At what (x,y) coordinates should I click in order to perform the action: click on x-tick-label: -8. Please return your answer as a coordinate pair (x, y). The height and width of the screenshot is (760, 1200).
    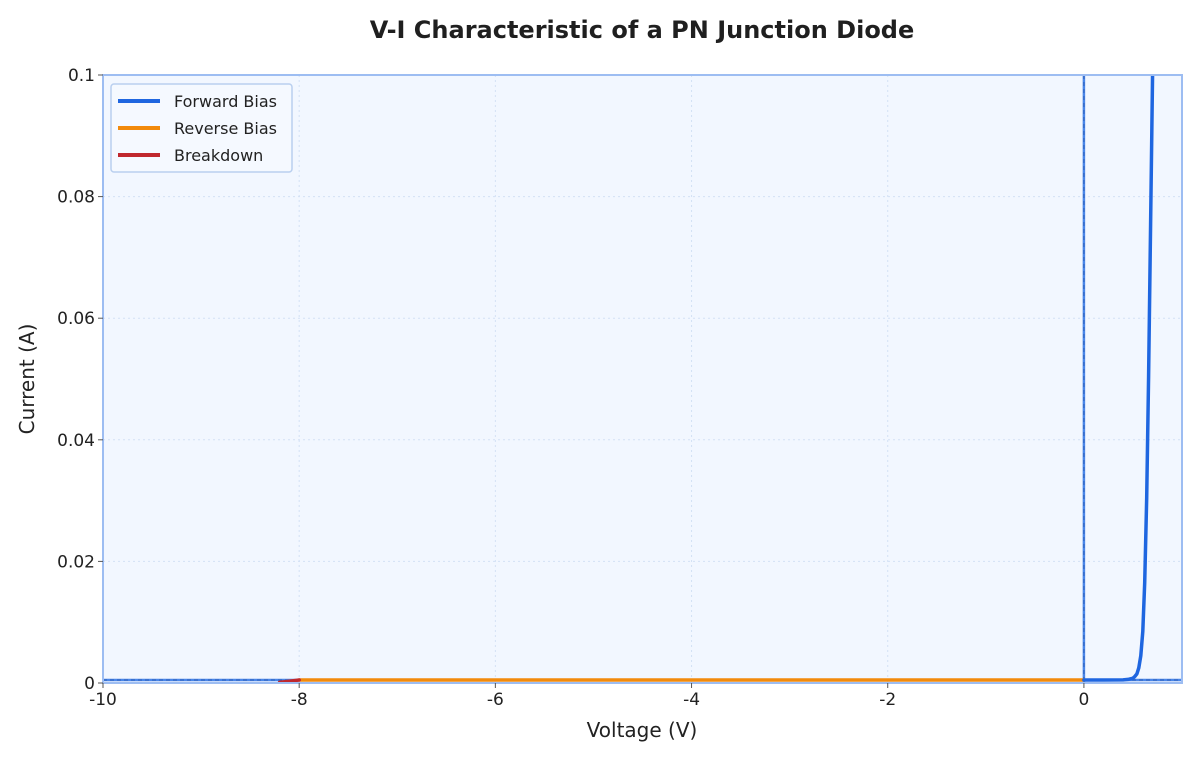
    Looking at the image, I should click on (299, 700).